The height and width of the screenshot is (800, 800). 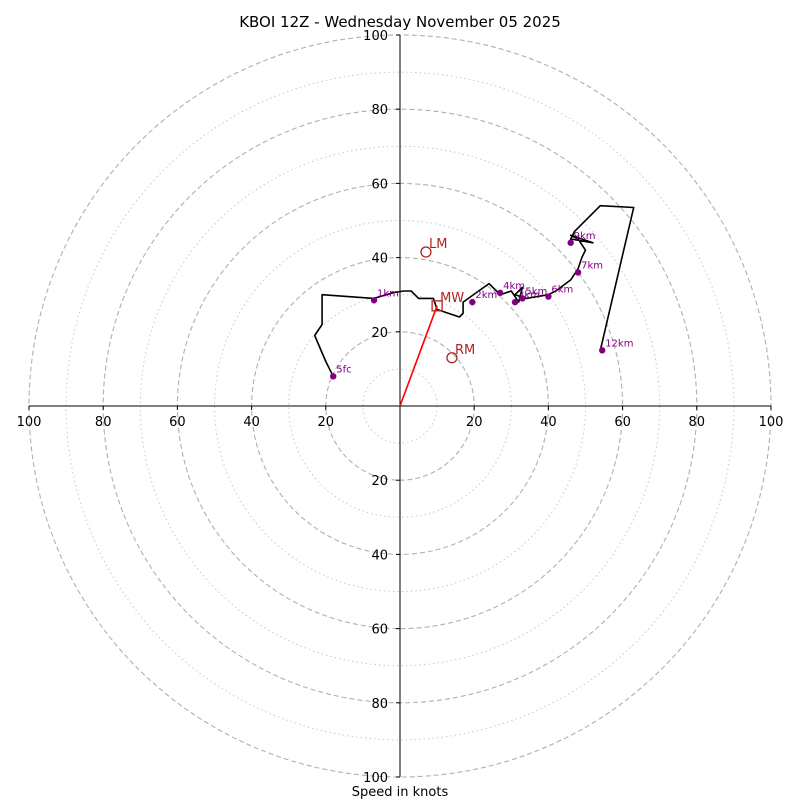 I want to click on height-marker-label: 5fc, so click(x=343, y=369).